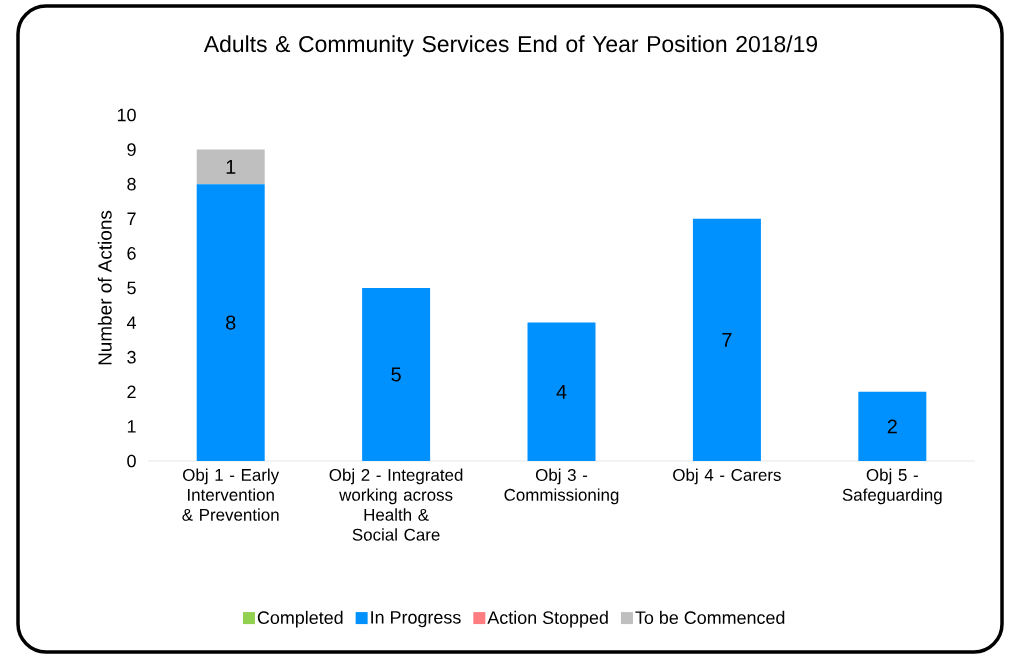 This screenshot has height=658, width=1014. I want to click on x-tick-label: Obj 2 - Integrated working across Health & Social Care, so click(396, 504).